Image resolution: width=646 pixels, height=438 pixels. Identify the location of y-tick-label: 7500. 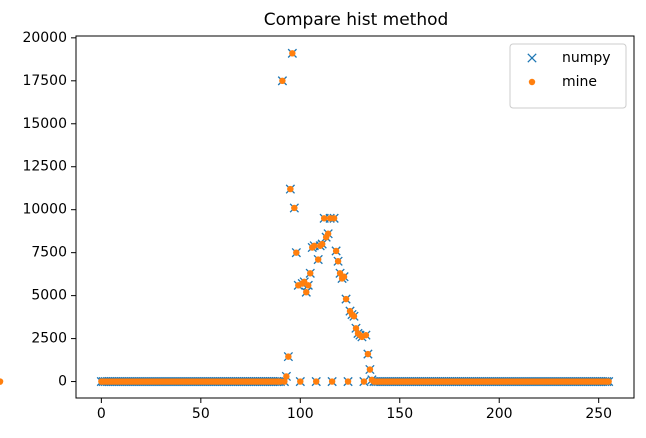
(49, 253).